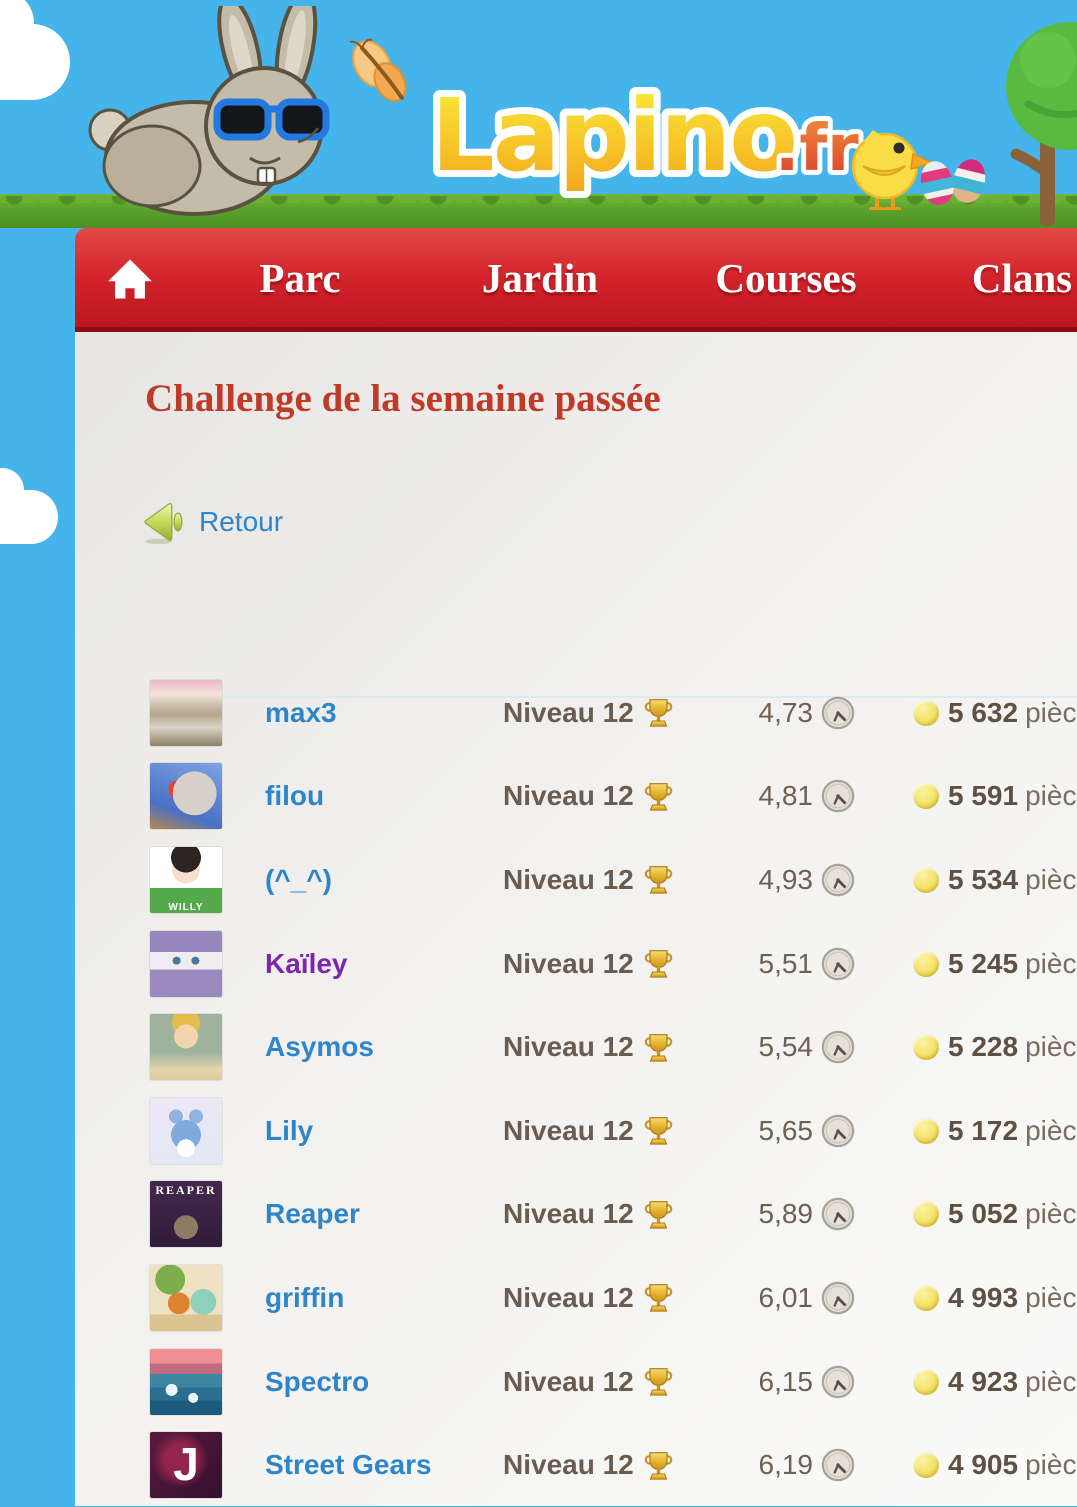  Describe the element at coordinates (995, 1465) in the screenshot. I see `player-coins: 4 905pièces` at that location.